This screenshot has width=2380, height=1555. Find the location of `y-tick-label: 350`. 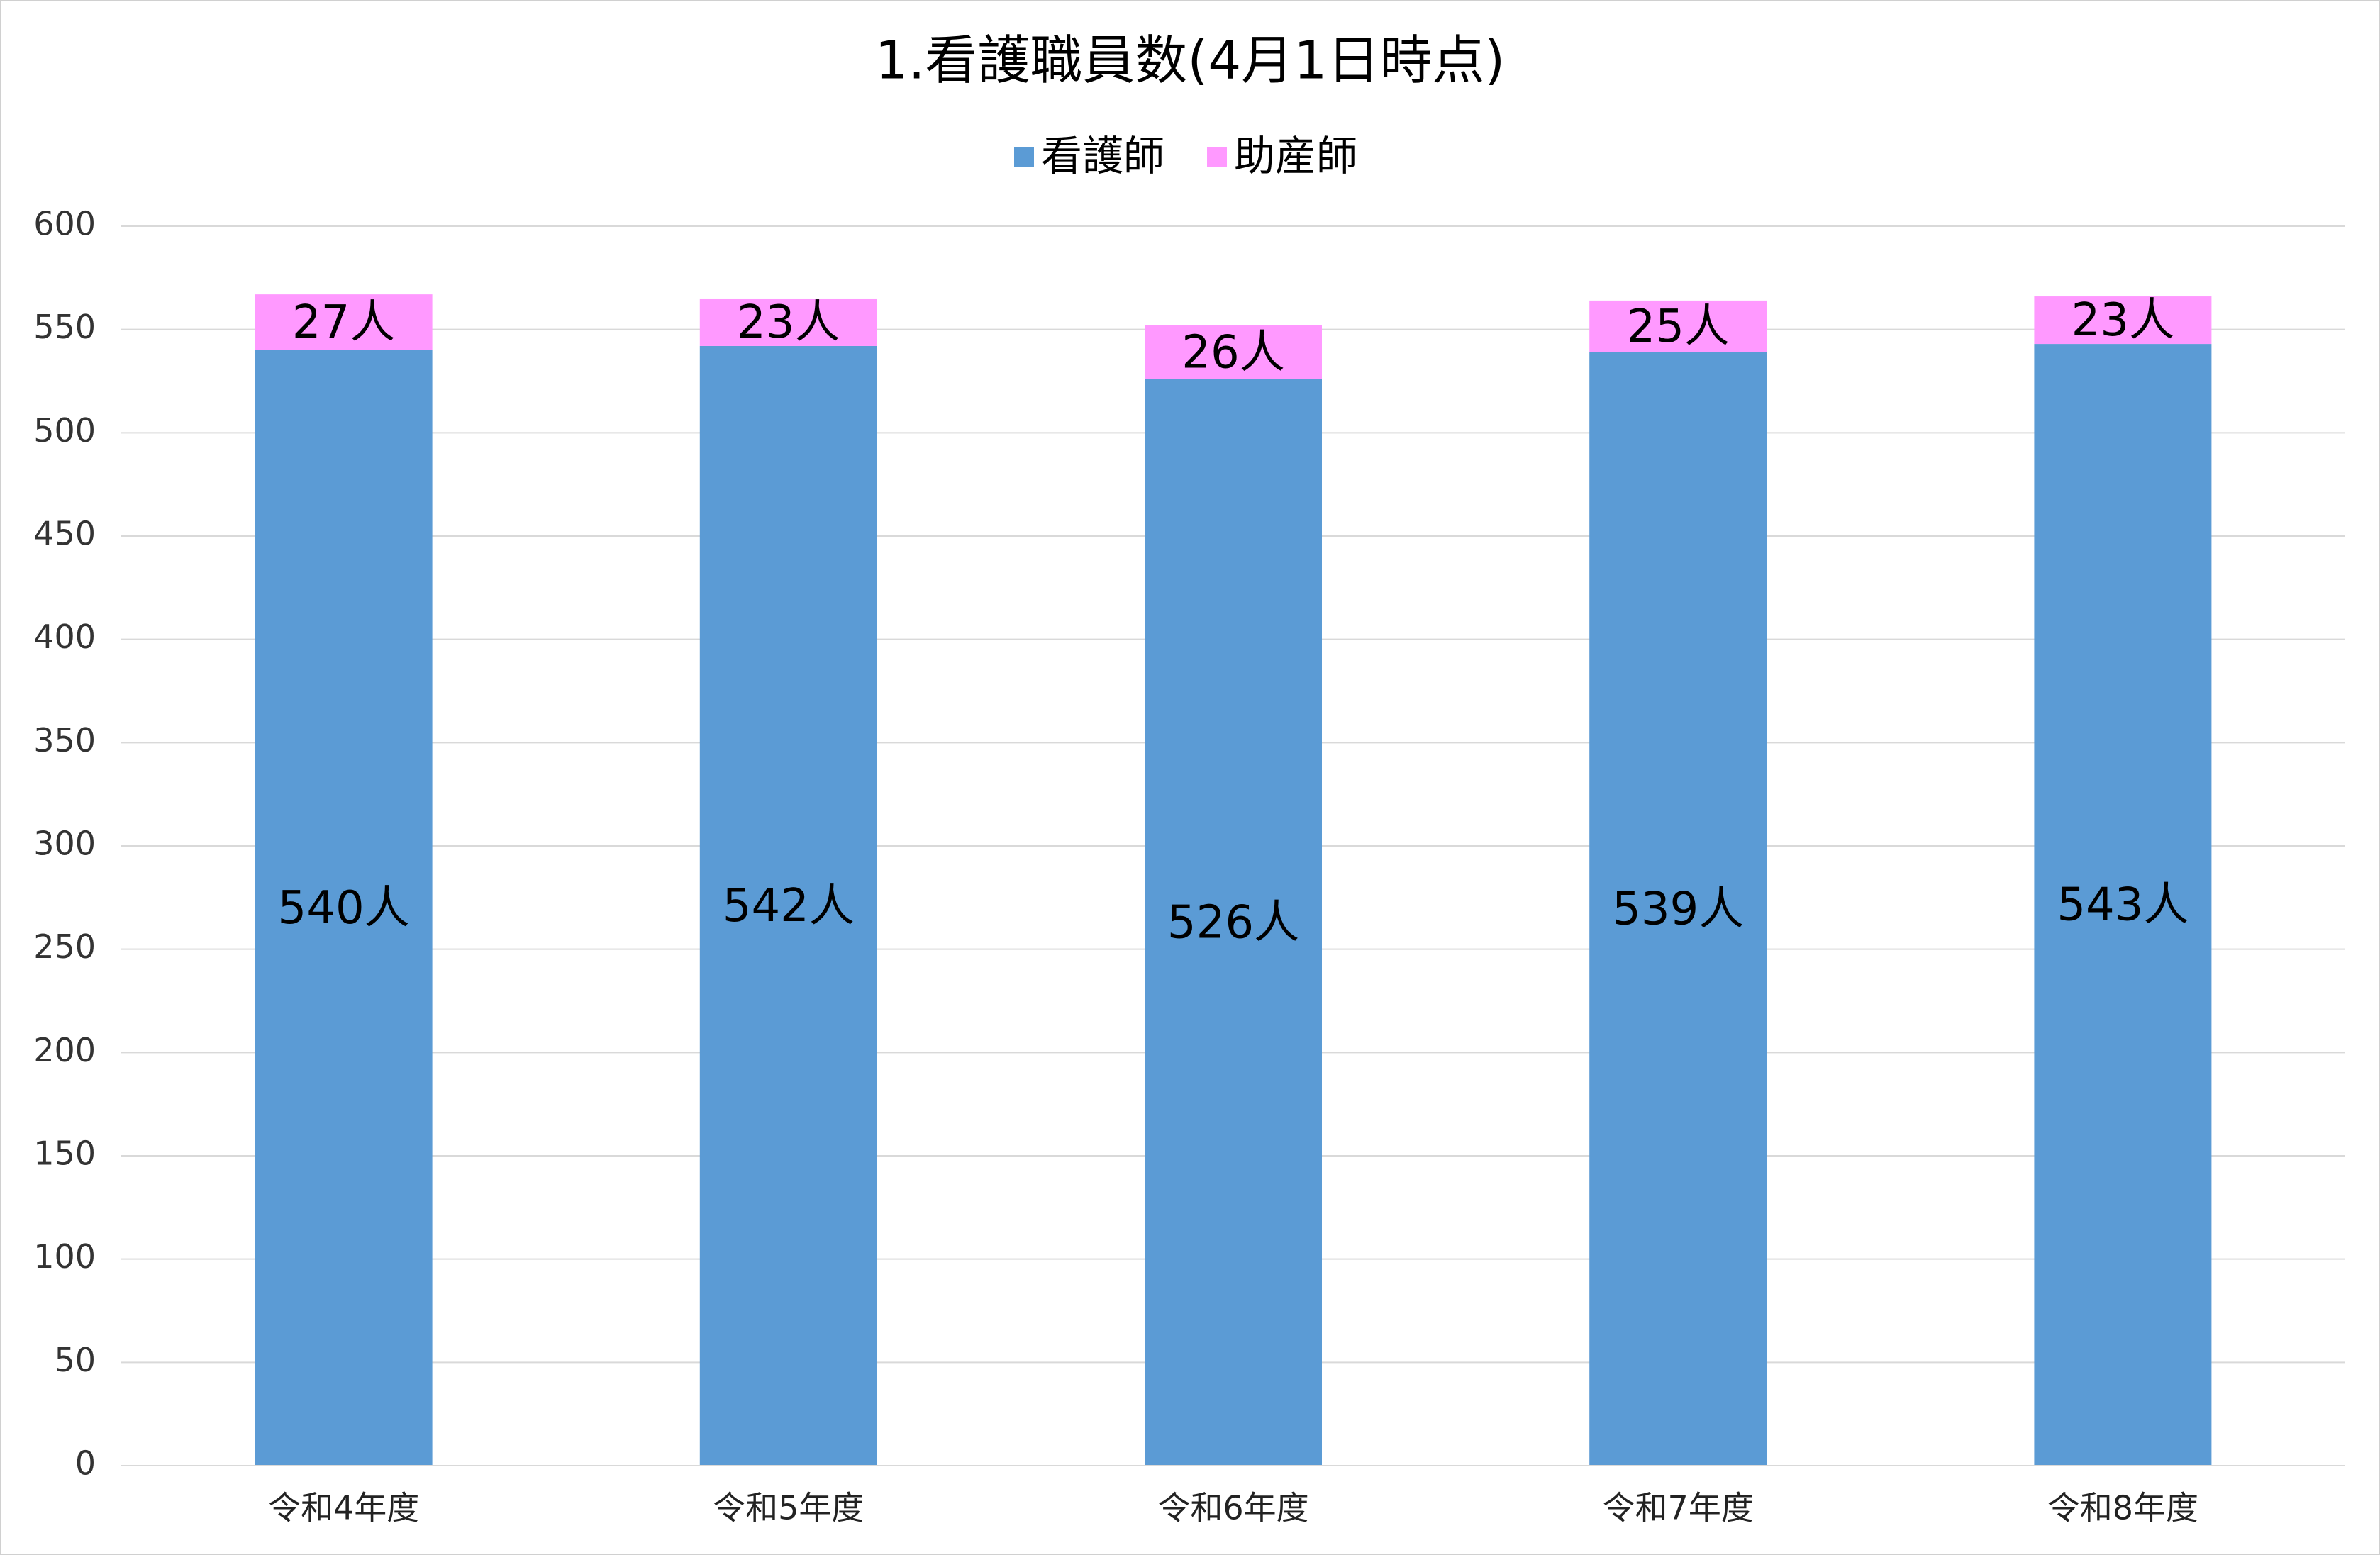

y-tick-label: 350 is located at coordinates (65, 740).